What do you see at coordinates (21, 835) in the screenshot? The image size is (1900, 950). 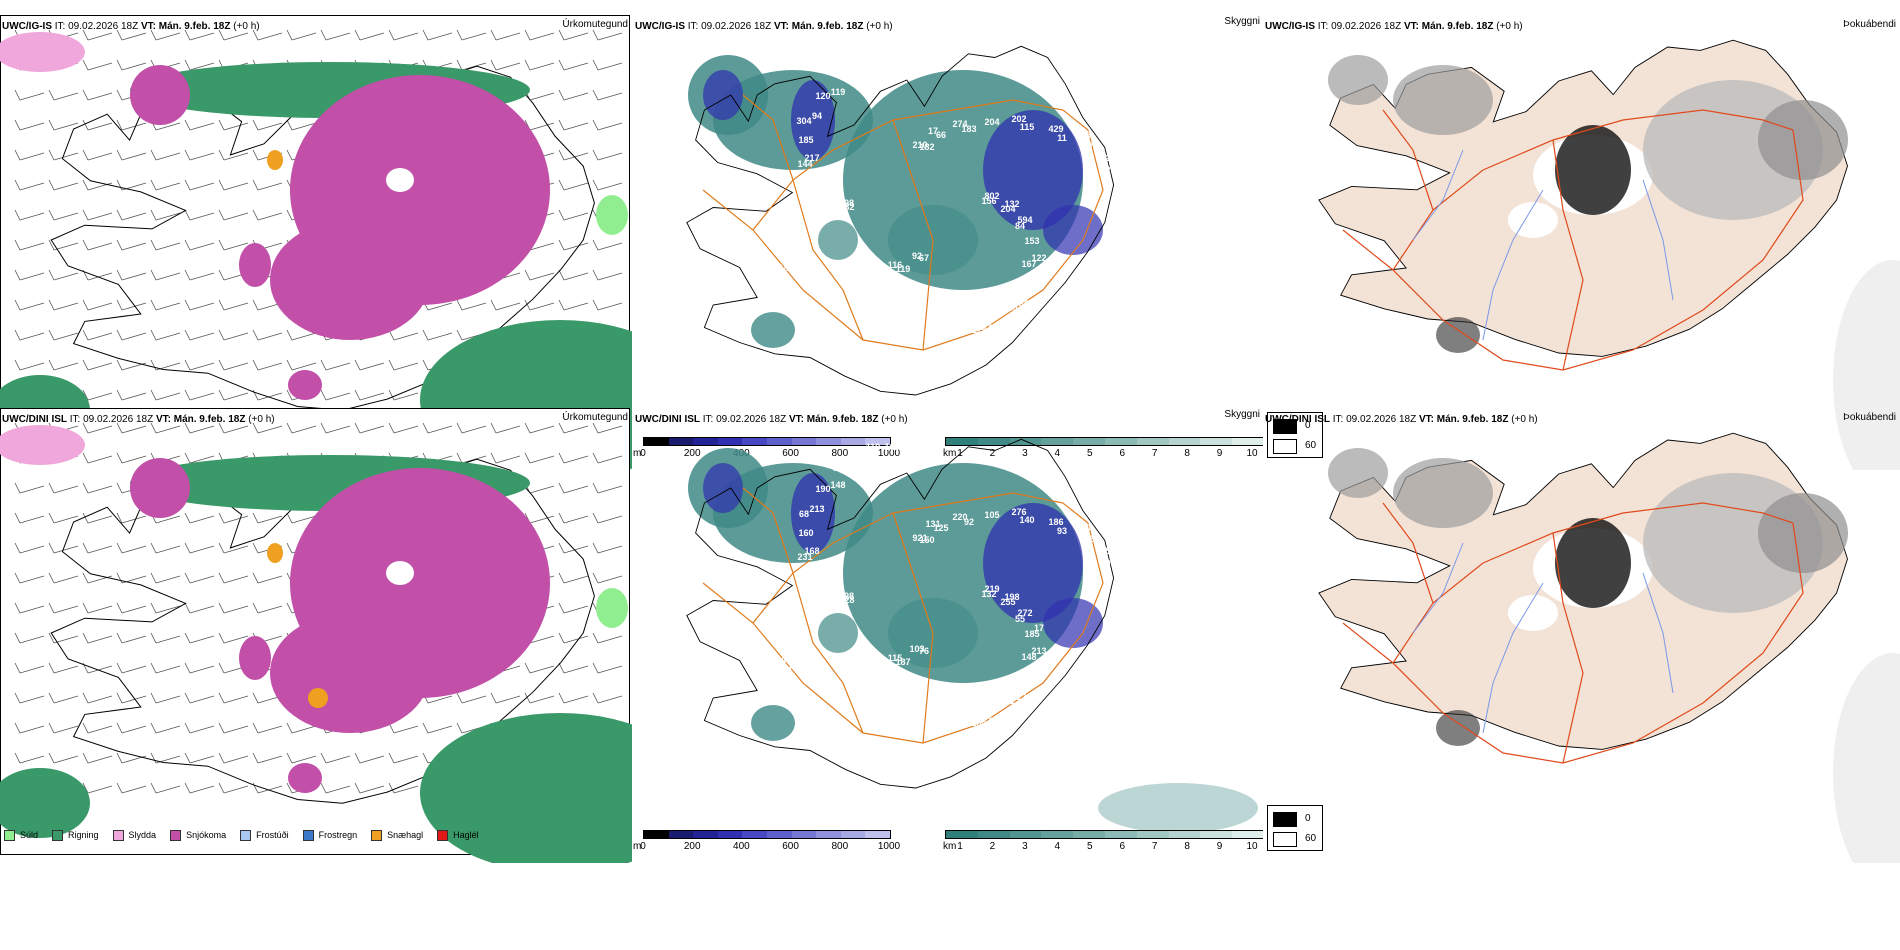 I see `precip-legend-item: Súld` at bounding box center [21, 835].